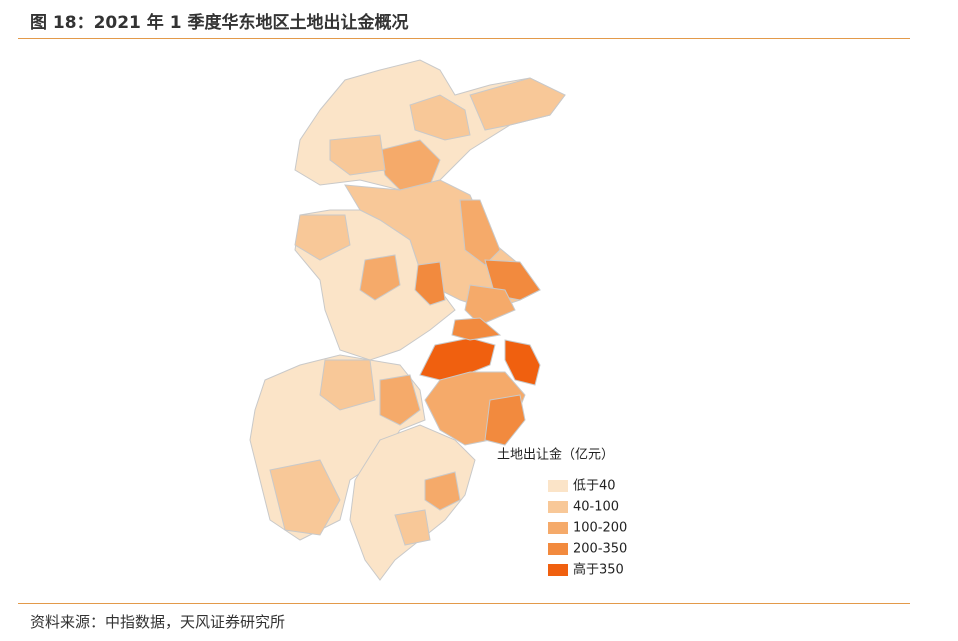 The height and width of the screenshot is (641, 958). I want to click on figure-title: 图 18：2021 年 1 季度华东地区土地出让金概况, so click(219, 23).